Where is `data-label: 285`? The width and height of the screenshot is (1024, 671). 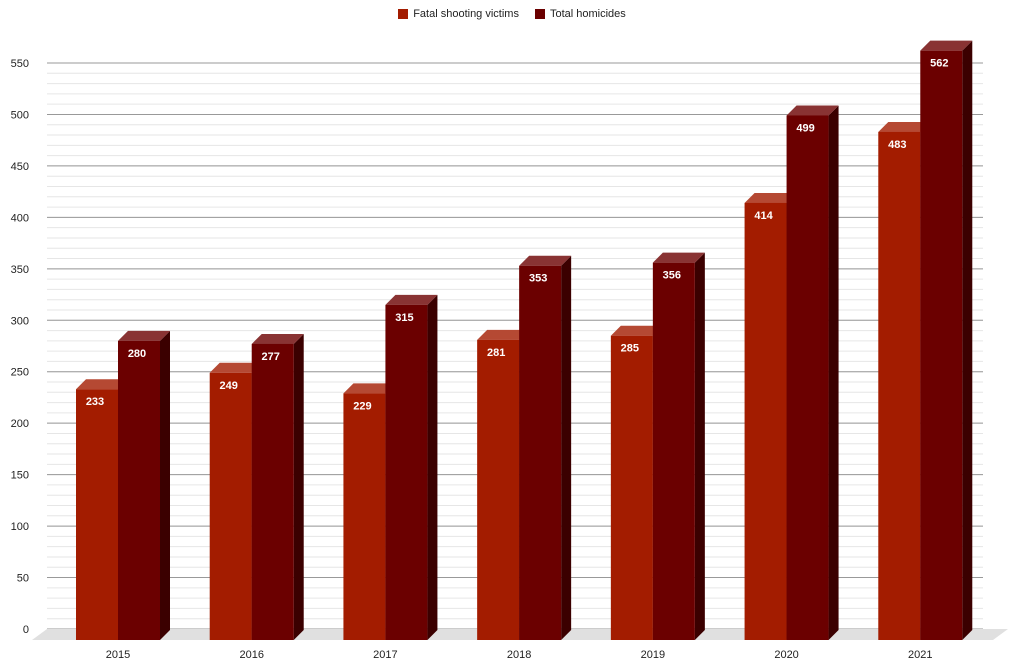
data-label: 285 is located at coordinates (630, 349).